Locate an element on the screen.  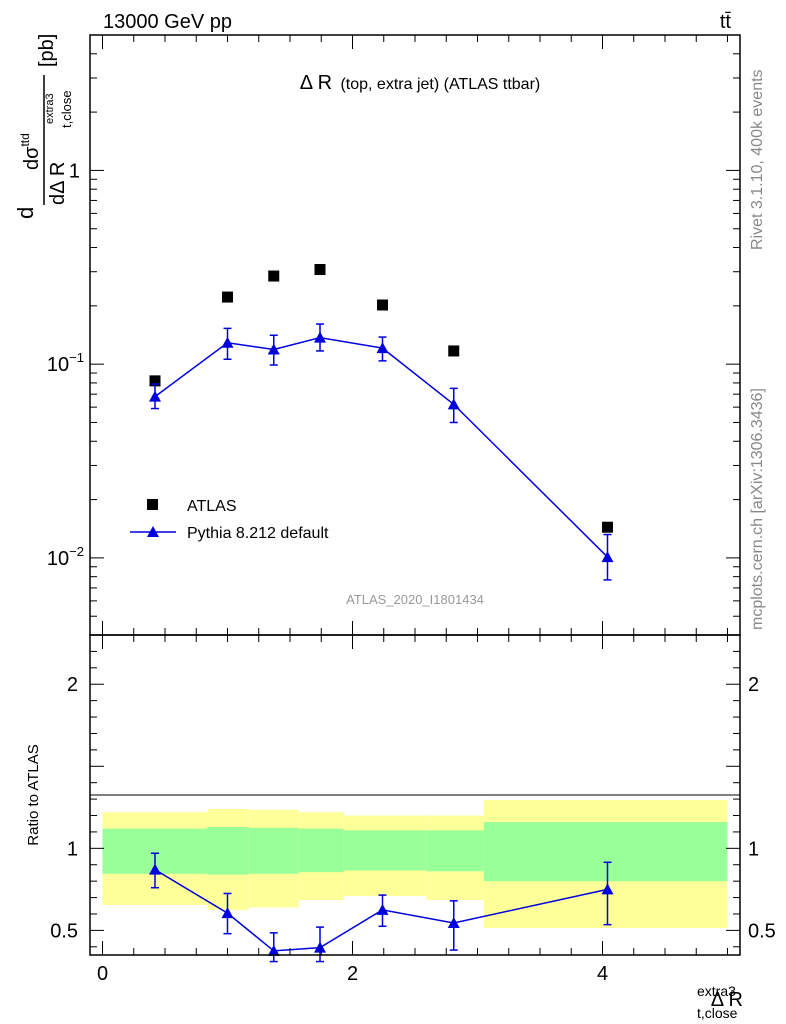
main-y-tick-label: 1 is located at coordinates (74, 171).